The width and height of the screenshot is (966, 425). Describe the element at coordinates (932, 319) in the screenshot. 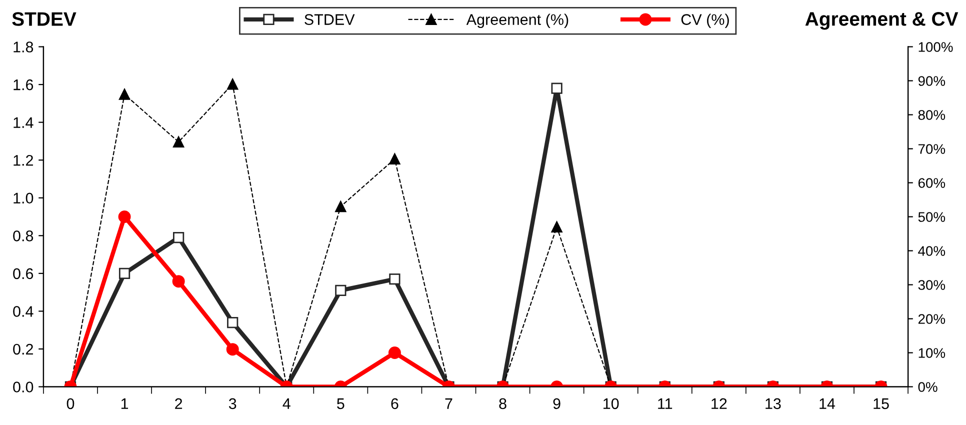

I see `y2-tick-label: 20%` at that location.